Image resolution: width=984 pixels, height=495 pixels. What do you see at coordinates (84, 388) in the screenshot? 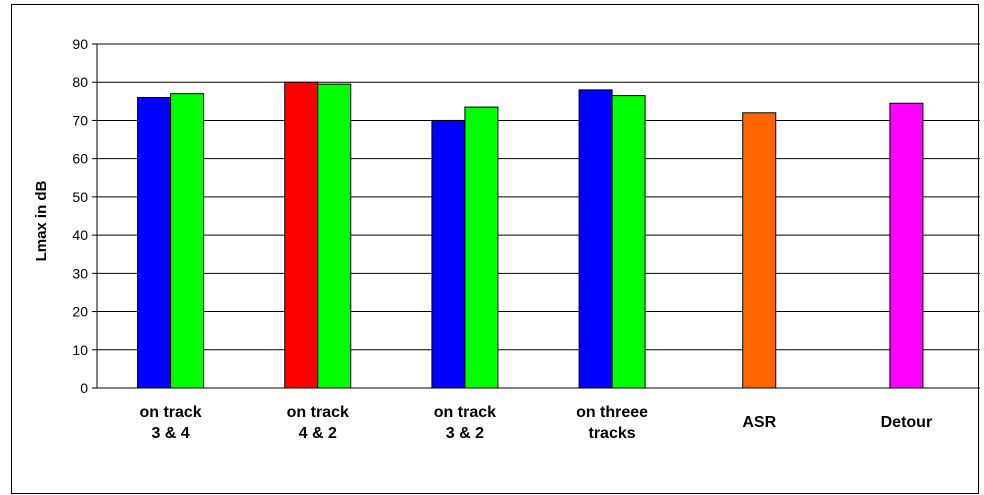
I see `y-tick-label: 0` at bounding box center [84, 388].